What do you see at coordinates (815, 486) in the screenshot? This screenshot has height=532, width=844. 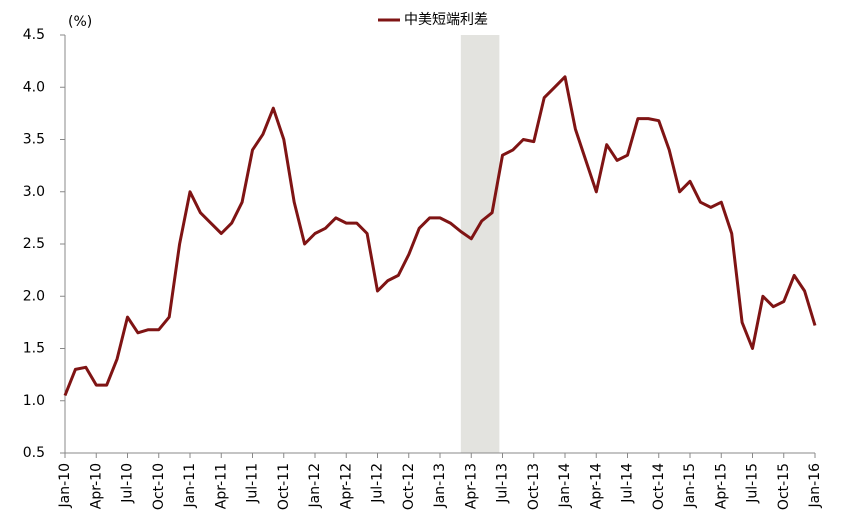 I see `x-tick-label: Jan-16` at bounding box center [815, 486].